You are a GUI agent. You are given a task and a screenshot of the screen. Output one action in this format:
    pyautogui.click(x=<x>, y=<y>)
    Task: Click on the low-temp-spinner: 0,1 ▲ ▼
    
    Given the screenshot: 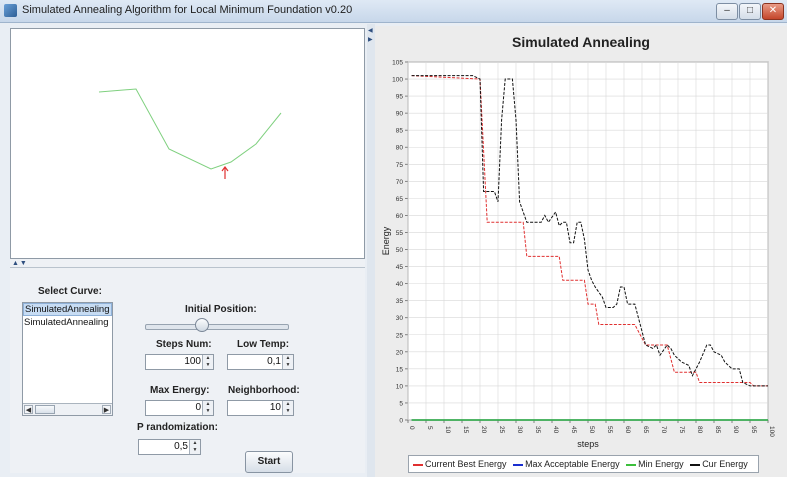 What is the action you would take?
    pyautogui.click(x=260, y=362)
    